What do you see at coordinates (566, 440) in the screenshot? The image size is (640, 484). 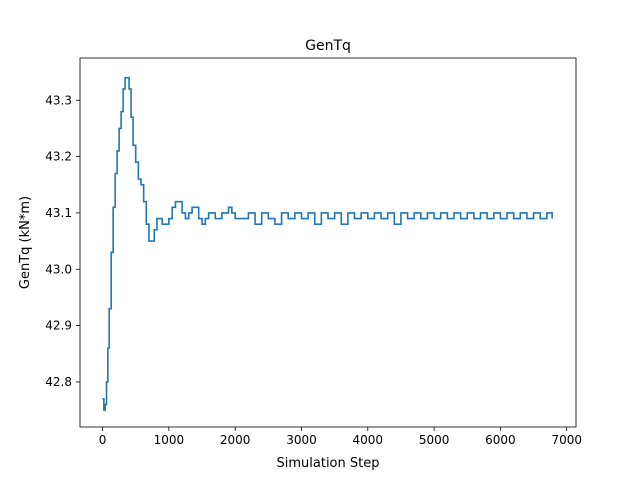 I see `x-tick-label: 7000` at bounding box center [566, 440].